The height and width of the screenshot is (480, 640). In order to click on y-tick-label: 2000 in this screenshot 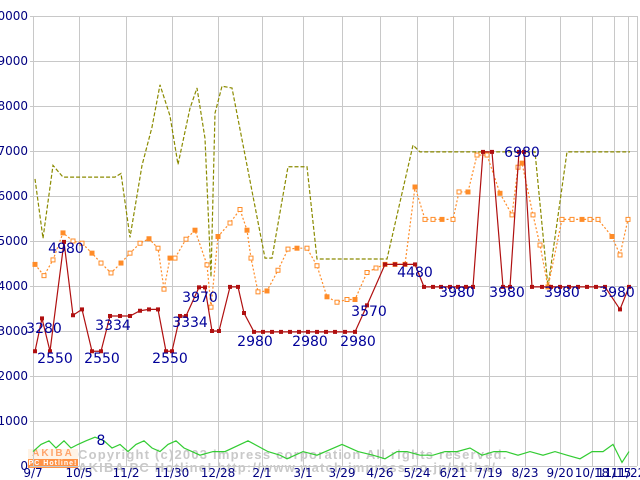, I will do `click(14, 376)`.